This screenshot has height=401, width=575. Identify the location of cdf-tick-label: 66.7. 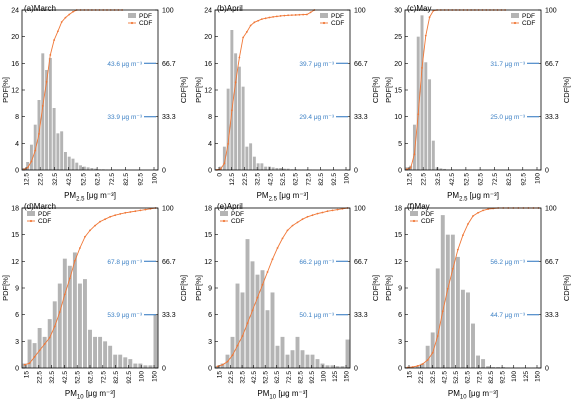
(169, 64).